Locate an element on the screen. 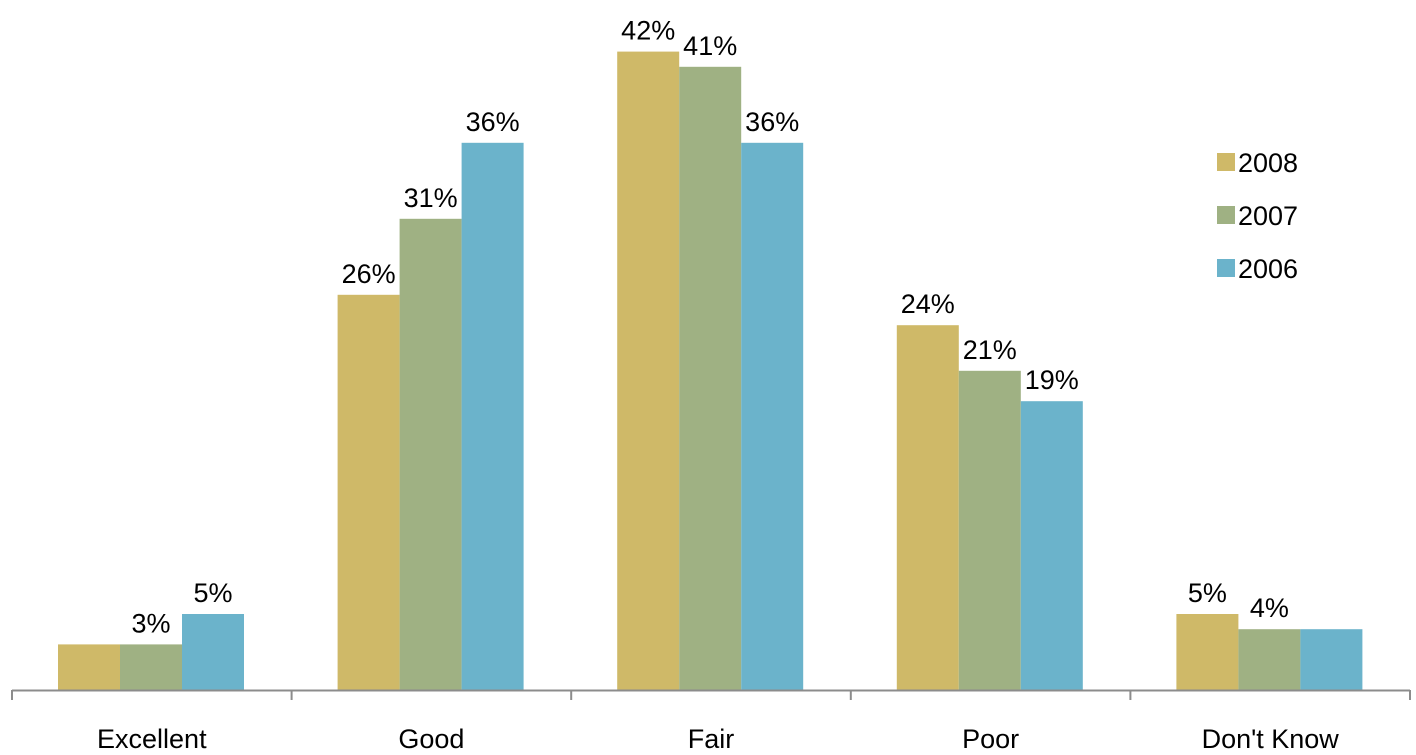 This screenshot has width=1416, height=755. data-label: 21% is located at coordinates (990, 350).